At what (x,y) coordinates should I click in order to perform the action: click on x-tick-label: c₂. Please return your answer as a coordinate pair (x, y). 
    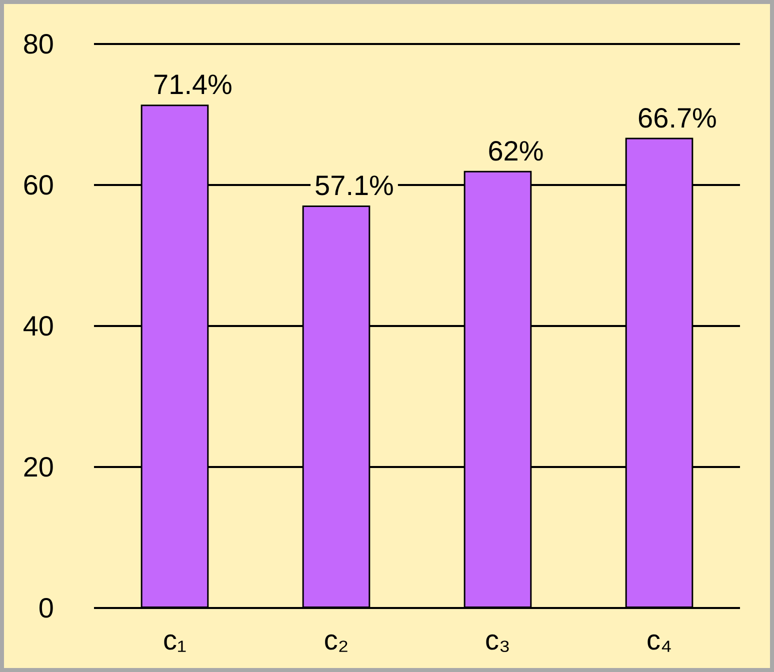
    Looking at the image, I should click on (336, 640).